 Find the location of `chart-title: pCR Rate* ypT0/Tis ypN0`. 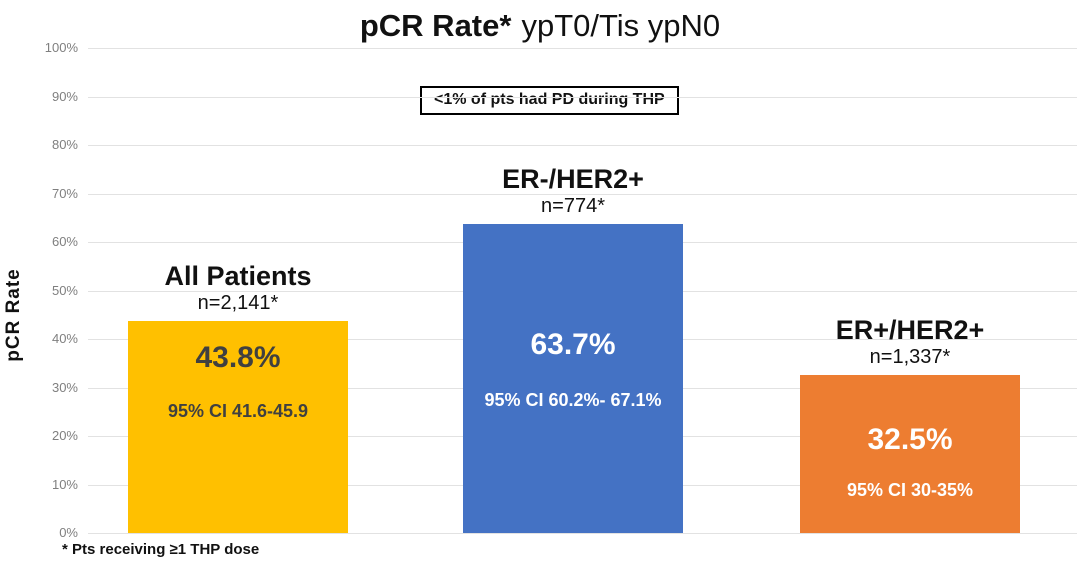

chart-title: pCR Rate* ypT0/Tis ypN0 is located at coordinates (540, 26).